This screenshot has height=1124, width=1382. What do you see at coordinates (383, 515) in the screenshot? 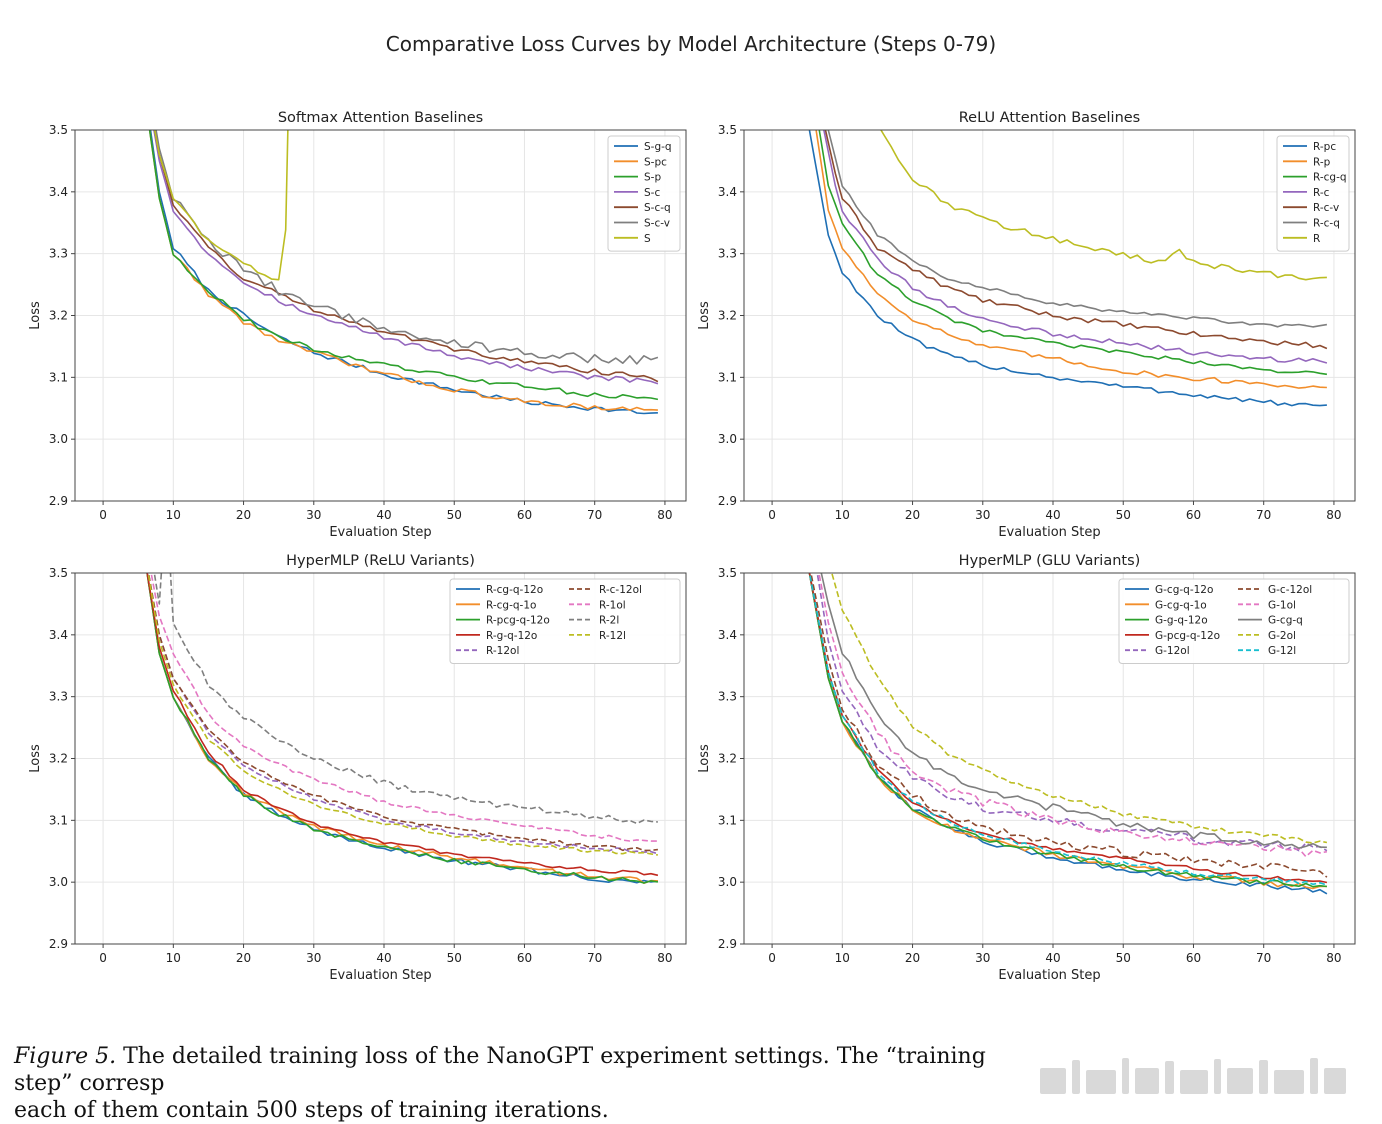
I see `x-tick-label: 40` at bounding box center [383, 515].